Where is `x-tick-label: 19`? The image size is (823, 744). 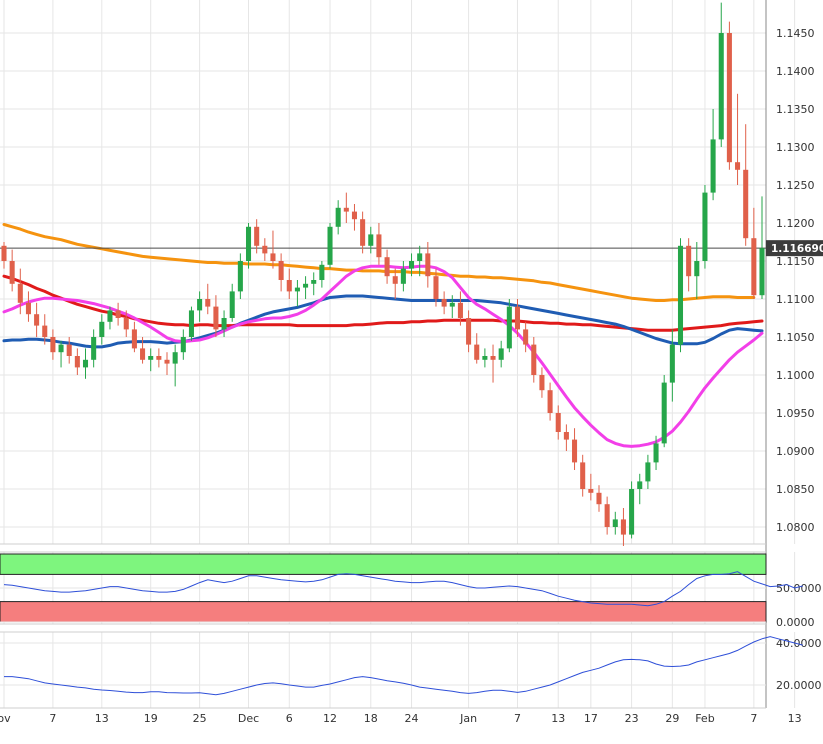
x-tick-label: 19 is located at coordinates (151, 718).